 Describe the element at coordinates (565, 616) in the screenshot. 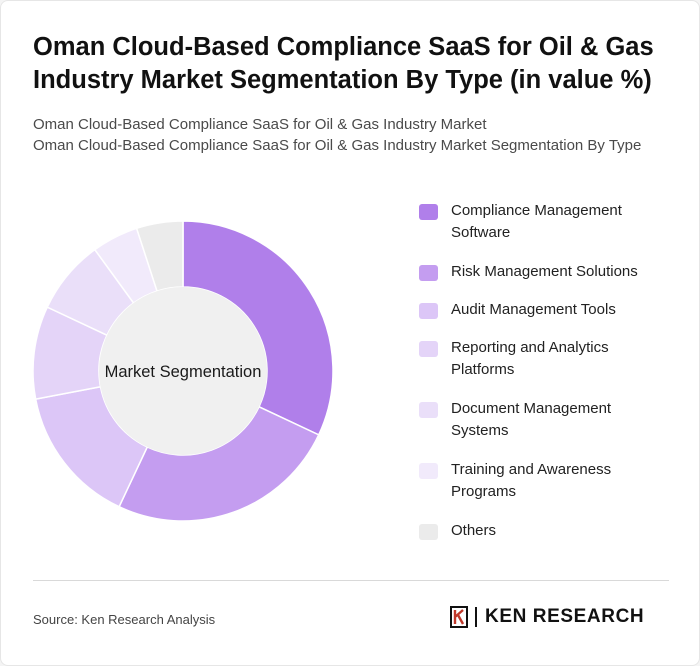

I see `logo-wordmark: KEN RESEARCH` at that location.